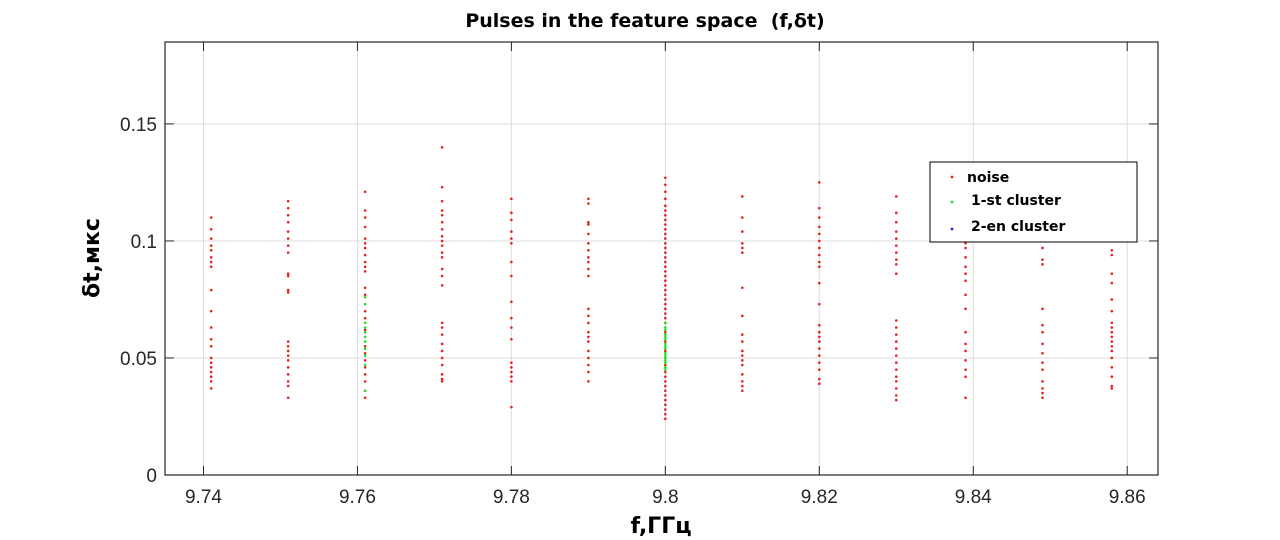 Image resolution: width=1280 pixels, height=540 pixels. Describe the element at coordinates (819, 497) in the screenshot. I see `x-tick-label: 9.82` at that location.